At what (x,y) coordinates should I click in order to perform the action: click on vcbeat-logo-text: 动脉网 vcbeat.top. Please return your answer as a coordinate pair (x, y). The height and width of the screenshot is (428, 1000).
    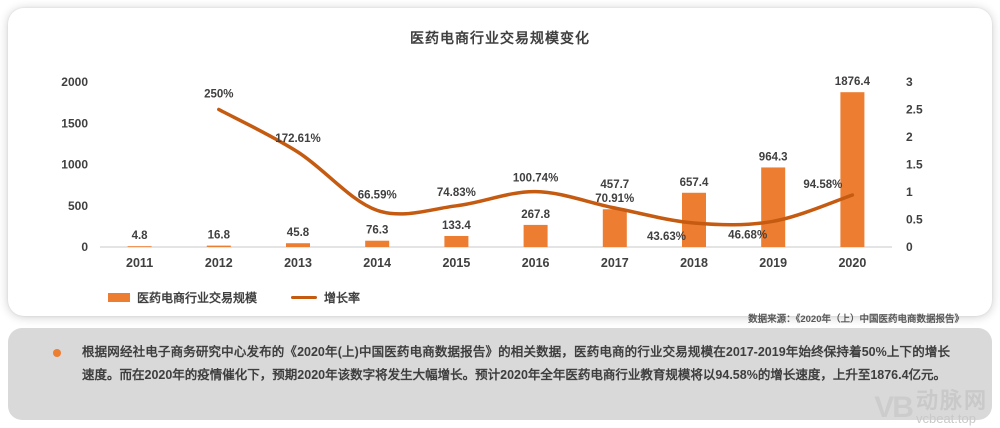
    Looking at the image, I should click on (952, 407).